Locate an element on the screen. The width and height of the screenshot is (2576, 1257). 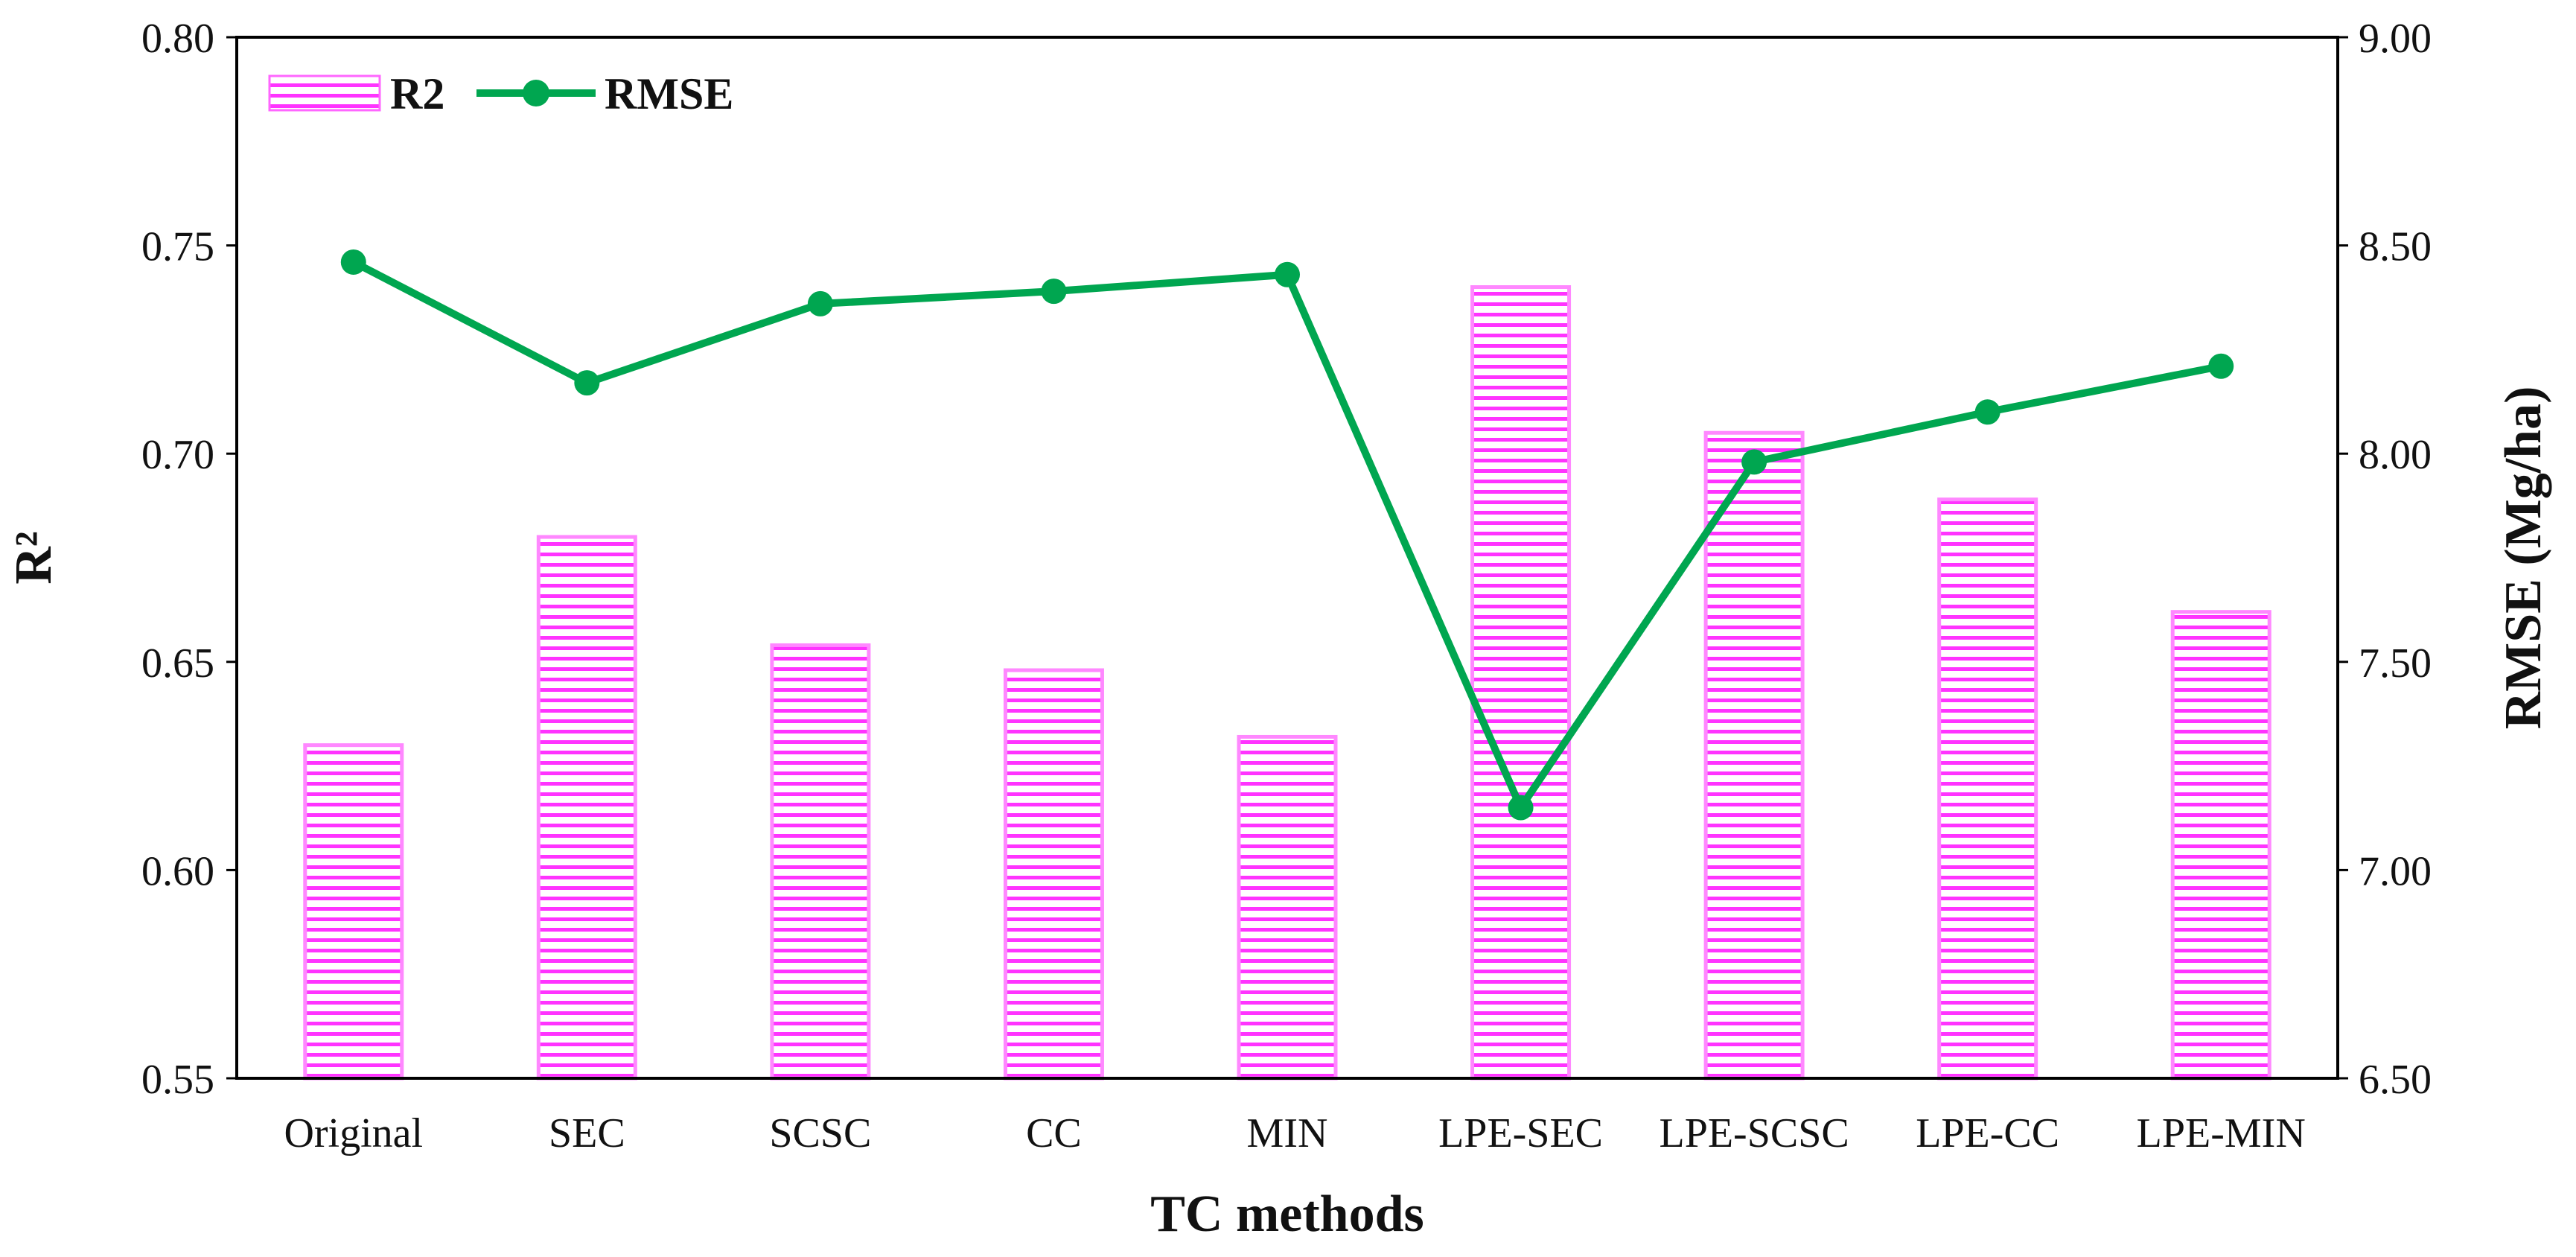
left-tick-label: 0.65 is located at coordinates (177, 663).